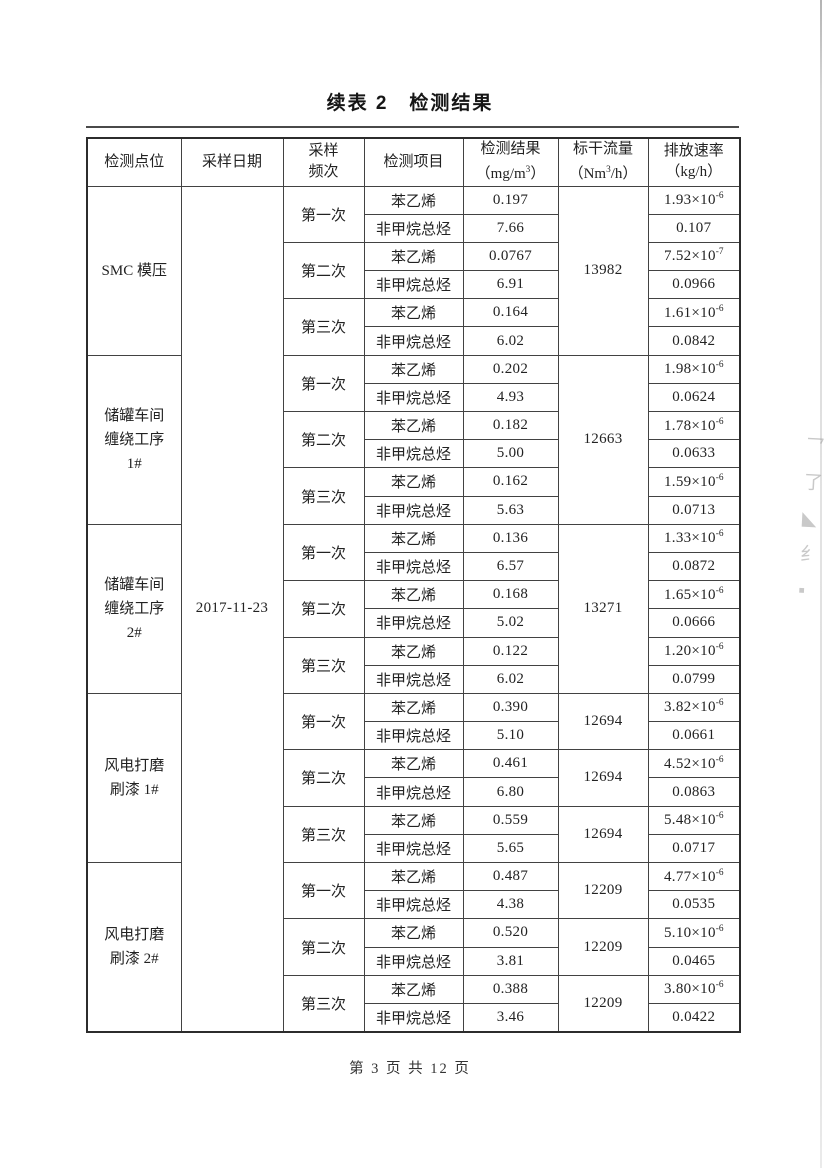 The image size is (826, 1168). I want to click on table-row: 非甲烷总烃 6.02 0.0842, so click(414, 341).